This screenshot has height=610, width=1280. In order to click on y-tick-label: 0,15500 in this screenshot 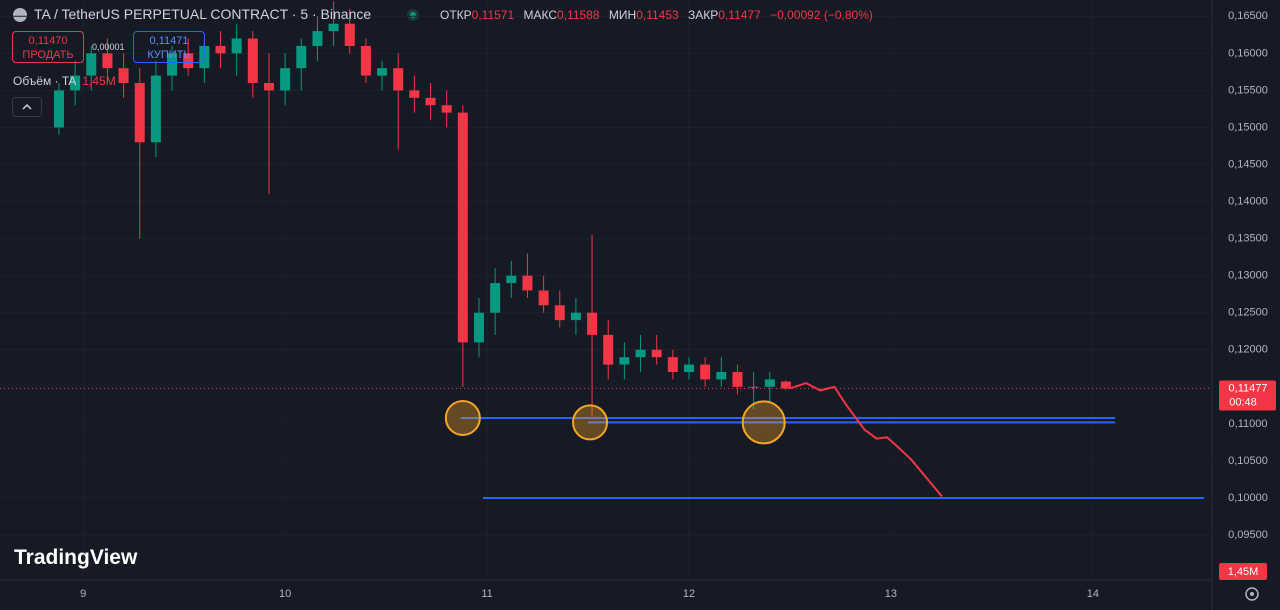, I will do `click(1248, 90)`.